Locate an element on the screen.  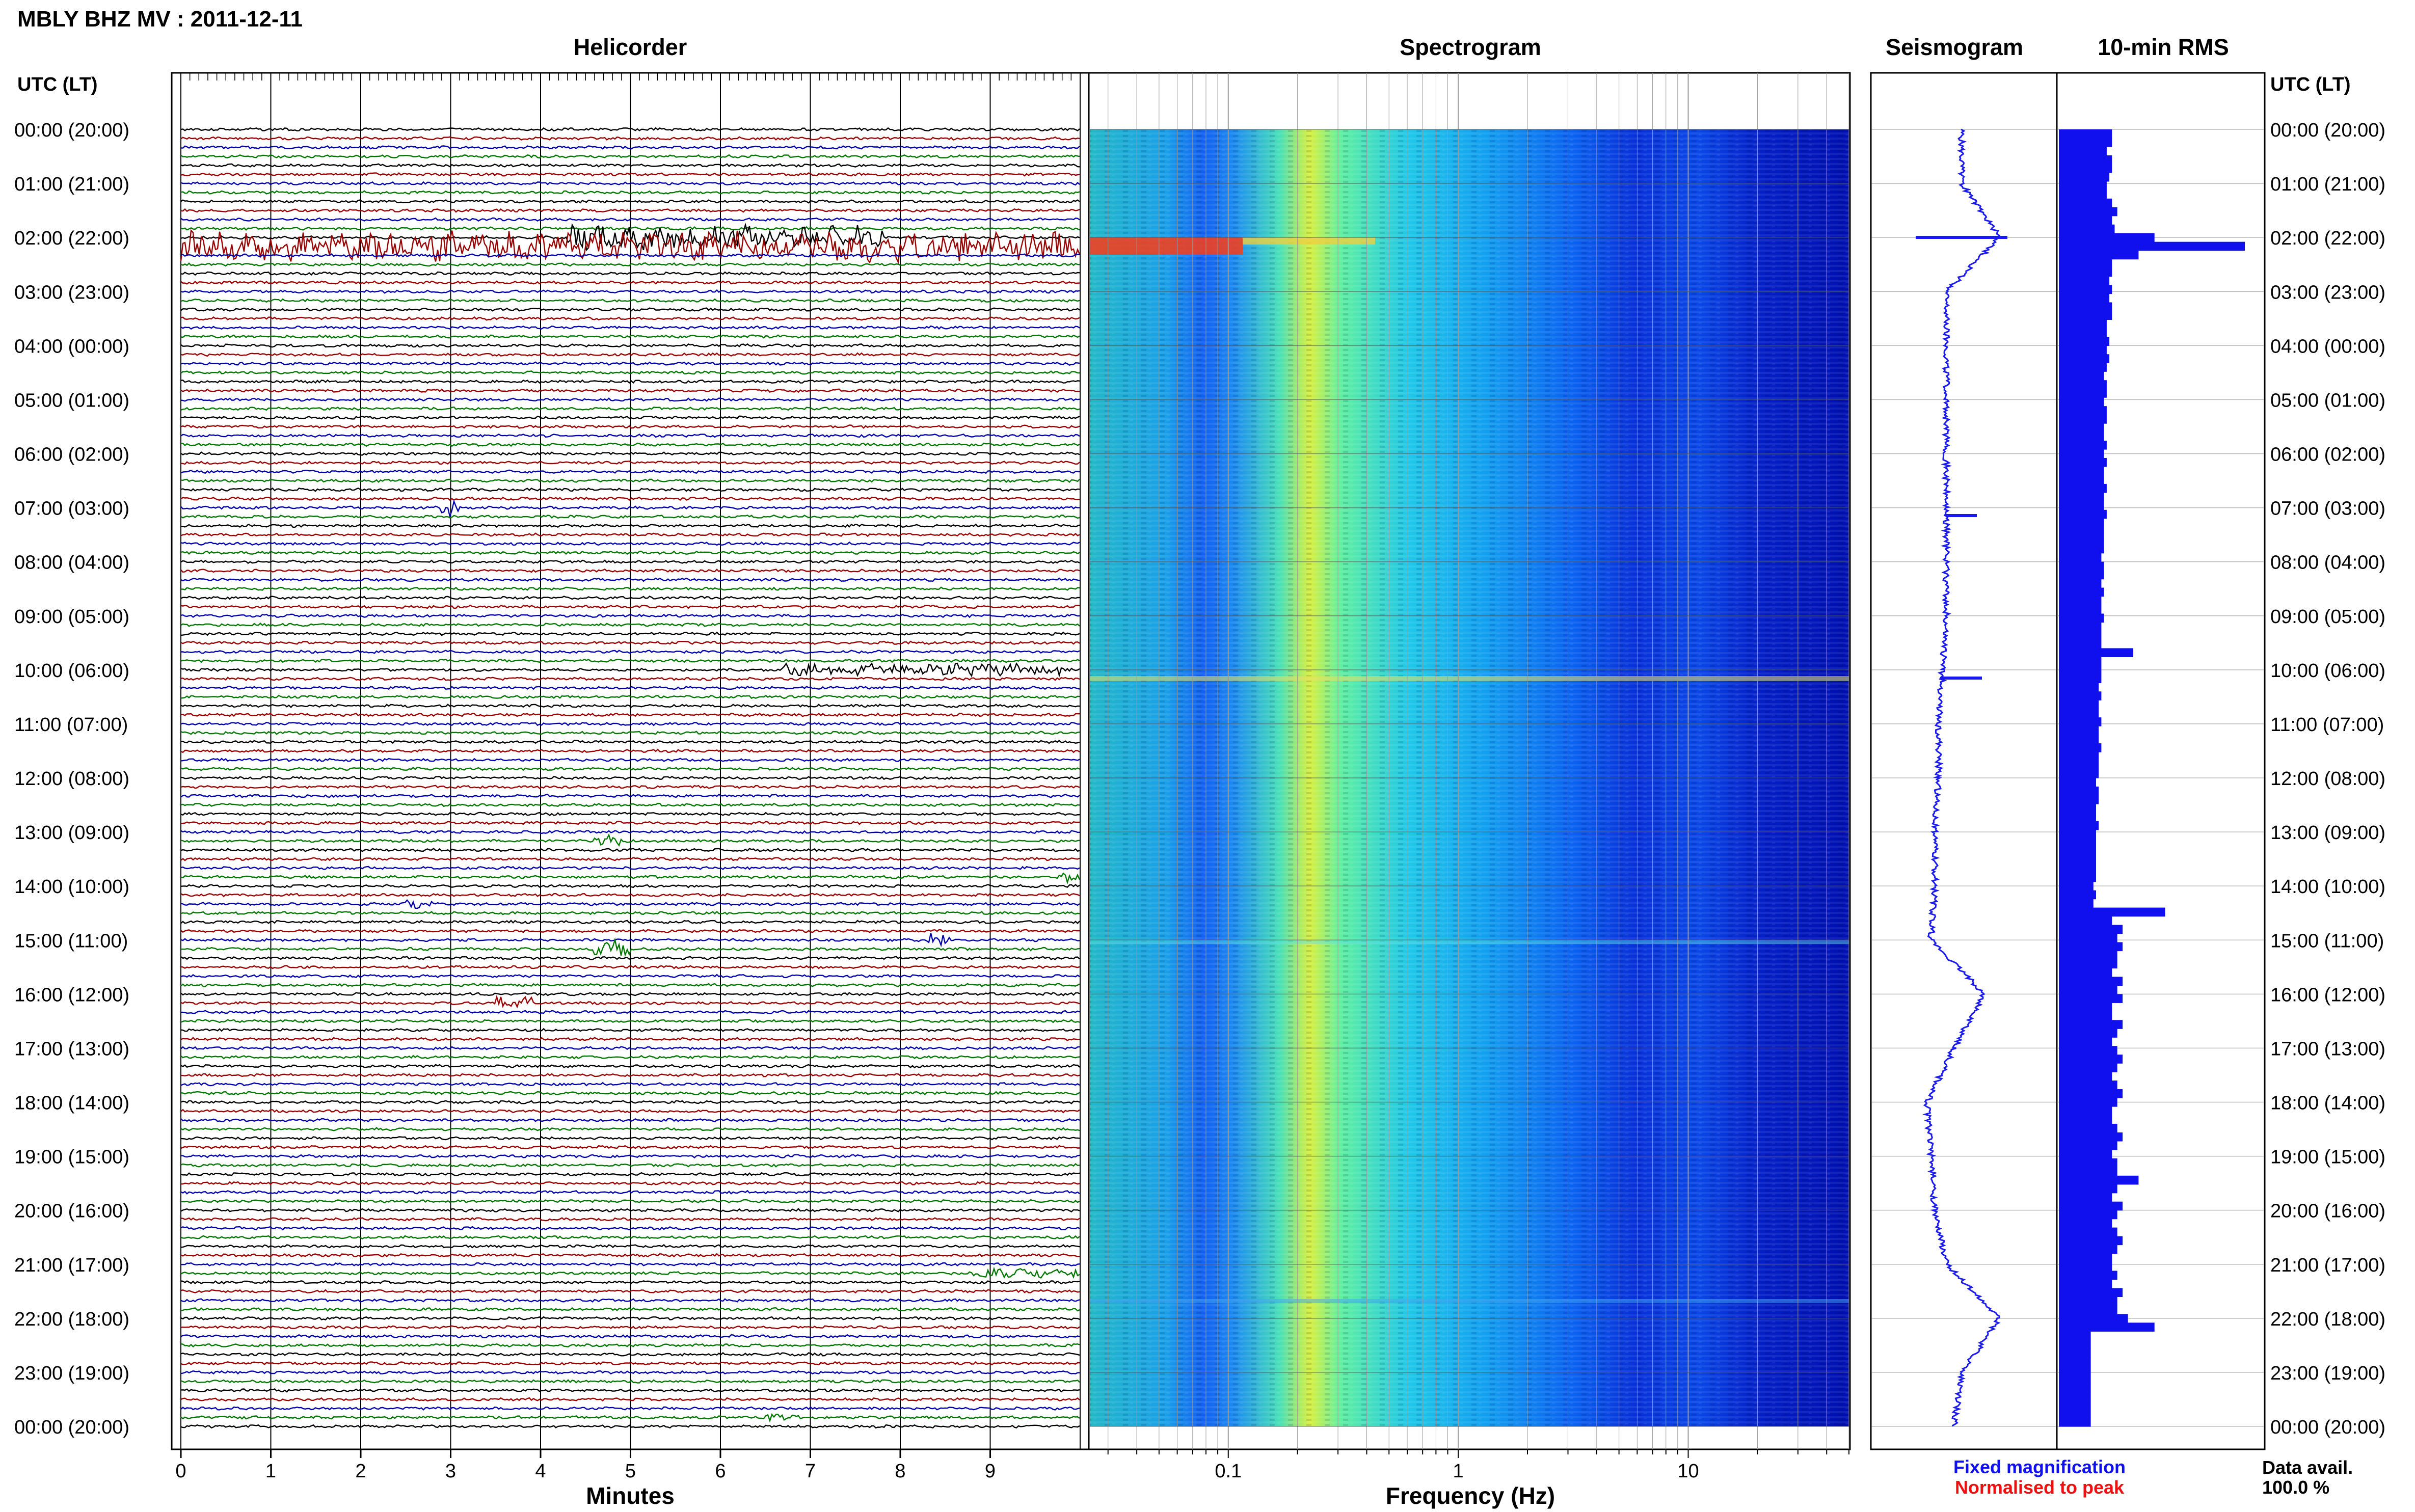
helicorder-x-tick-label: 6 is located at coordinates (720, 1471).